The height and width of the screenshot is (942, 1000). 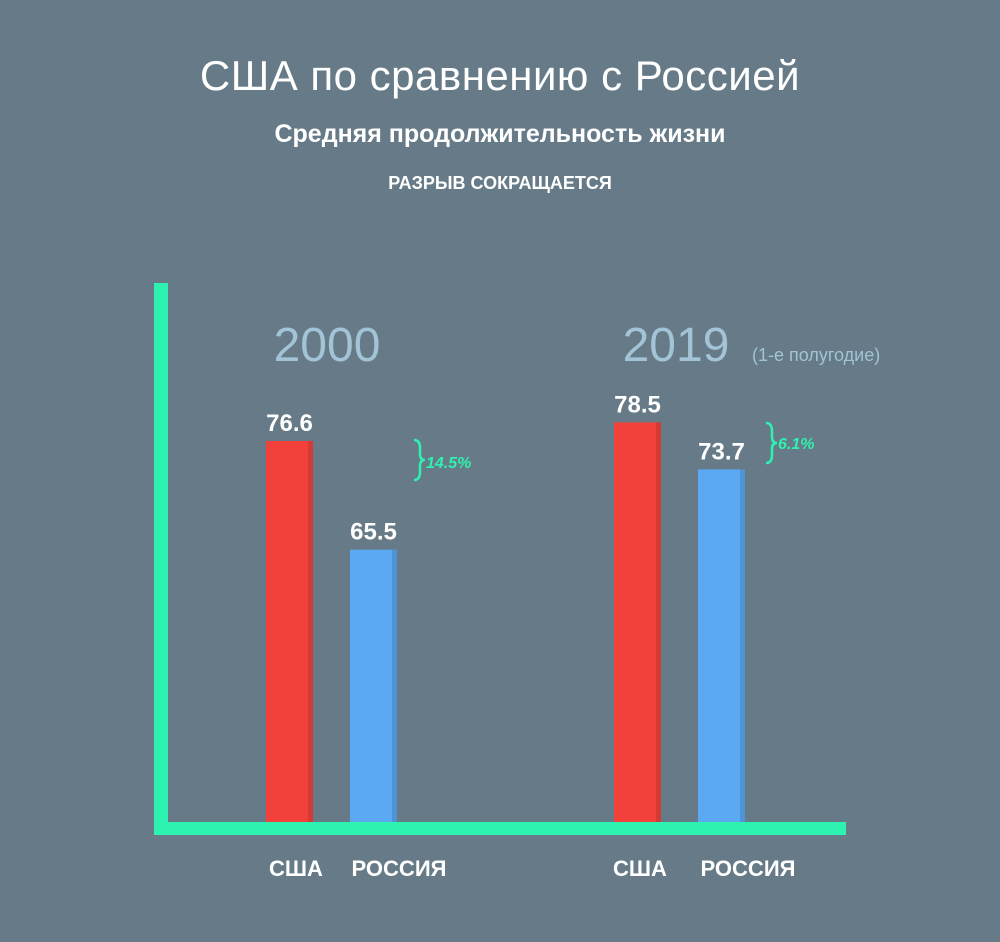 What do you see at coordinates (399, 868) in the screenshot?
I see `x-tick-label-1: РОССИЯ` at bounding box center [399, 868].